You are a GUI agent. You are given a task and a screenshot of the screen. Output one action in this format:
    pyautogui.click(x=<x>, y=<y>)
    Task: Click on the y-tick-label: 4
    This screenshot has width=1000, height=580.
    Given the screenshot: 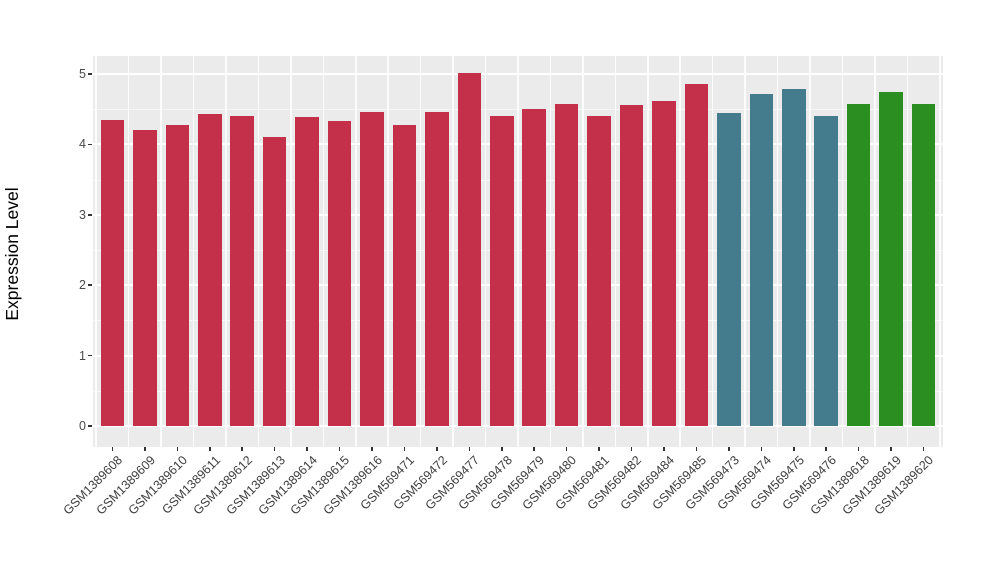 What is the action you would take?
    pyautogui.click(x=82, y=144)
    